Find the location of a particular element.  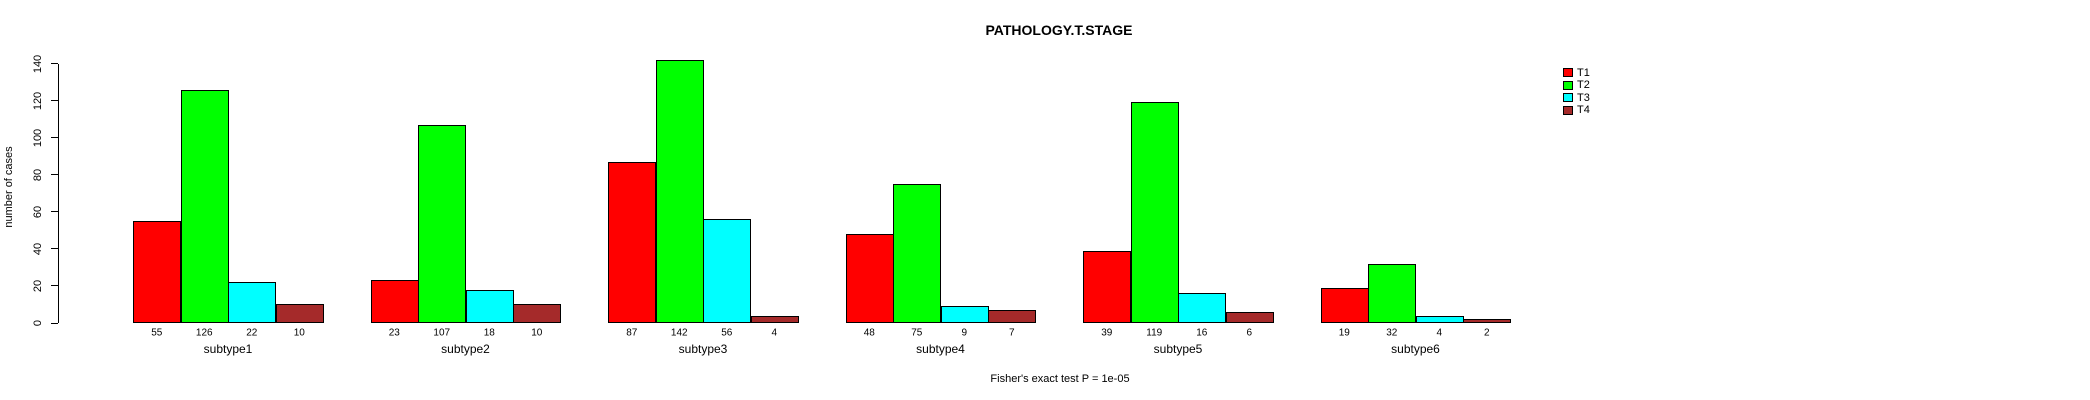

bar-value-label-subtype2-T3: 18 is located at coordinates (489, 332).